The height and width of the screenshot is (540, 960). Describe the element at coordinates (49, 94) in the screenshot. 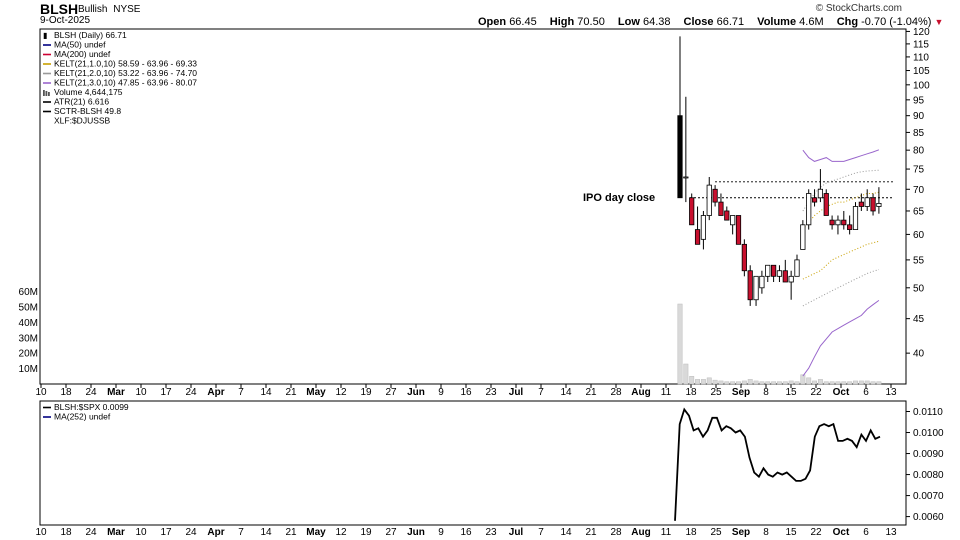

I see `volume-legend-icon` at that location.